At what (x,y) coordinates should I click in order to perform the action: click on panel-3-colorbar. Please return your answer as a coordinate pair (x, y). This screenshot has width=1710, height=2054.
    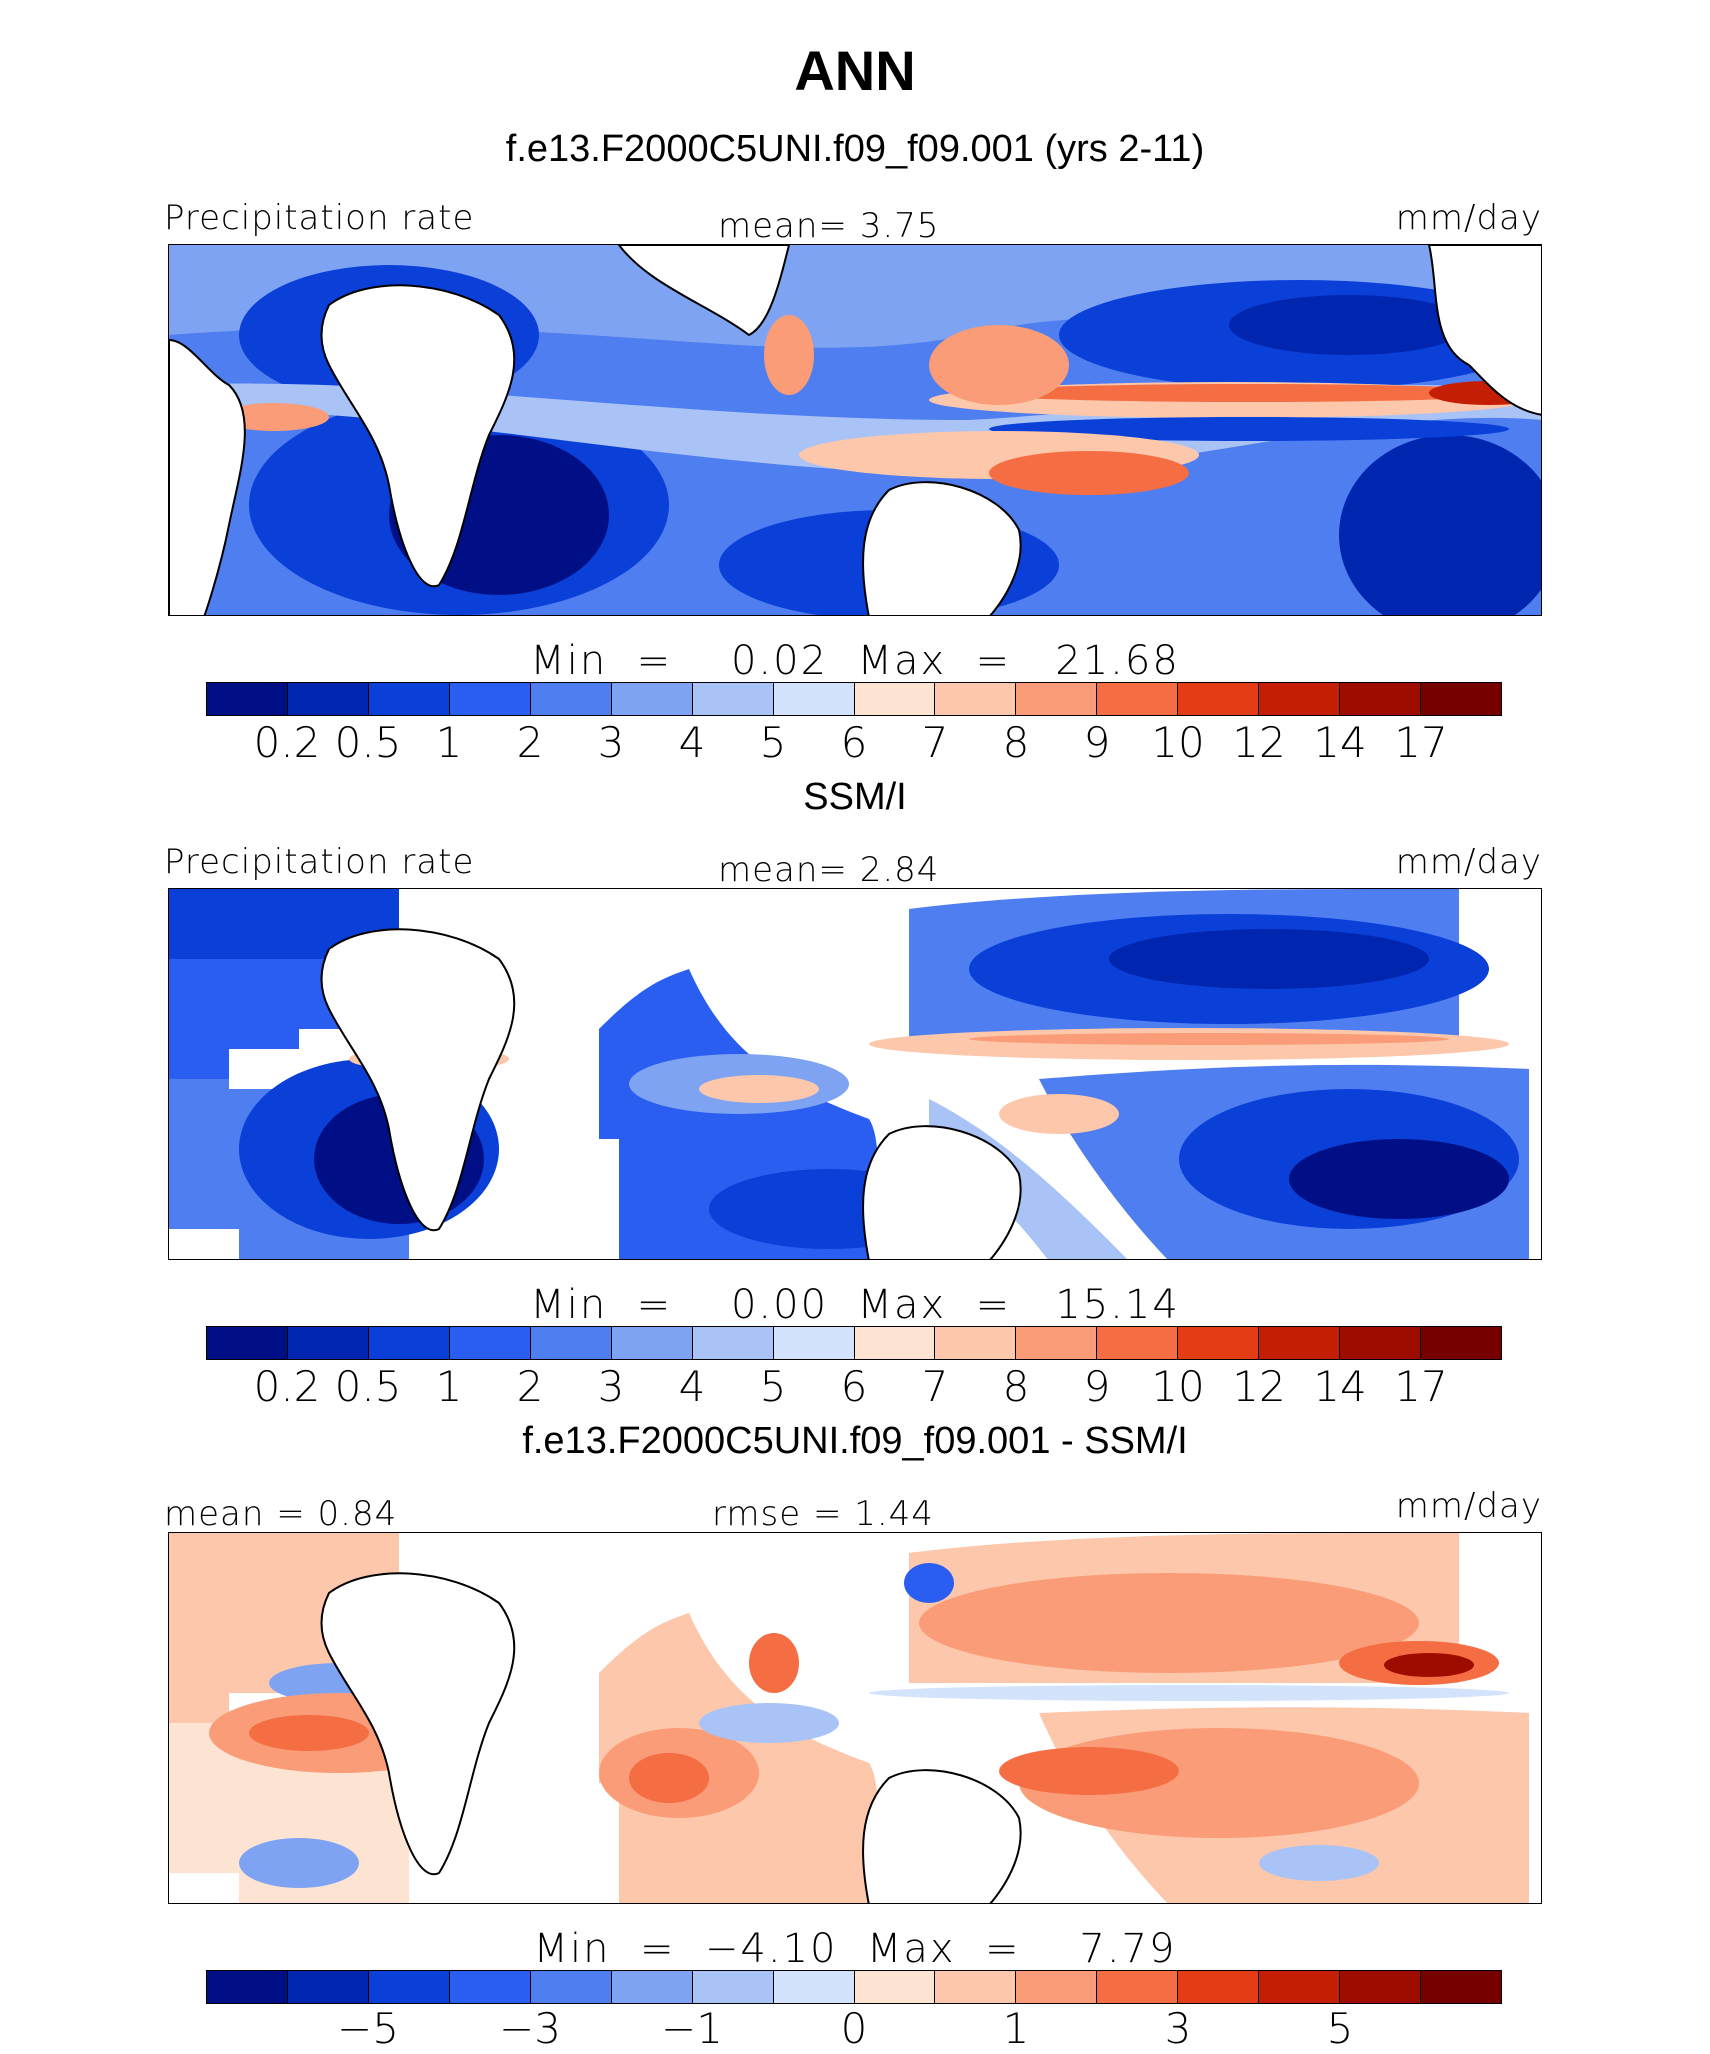
    Looking at the image, I should click on (854, 1987).